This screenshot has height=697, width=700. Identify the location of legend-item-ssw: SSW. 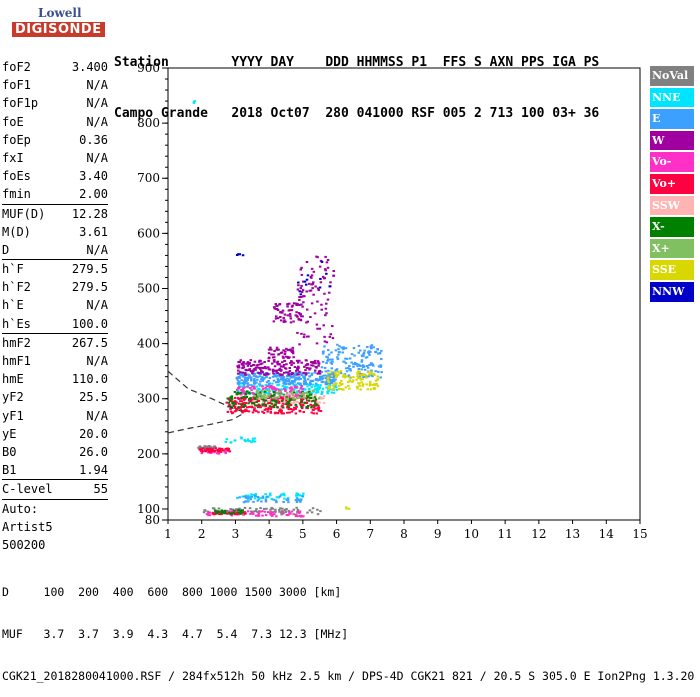
(672, 205).